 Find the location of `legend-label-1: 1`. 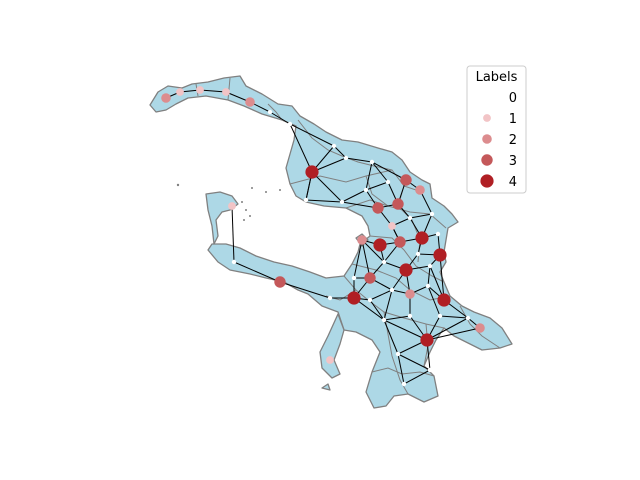

legend-label-1: 1 is located at coordinates (513, 119).